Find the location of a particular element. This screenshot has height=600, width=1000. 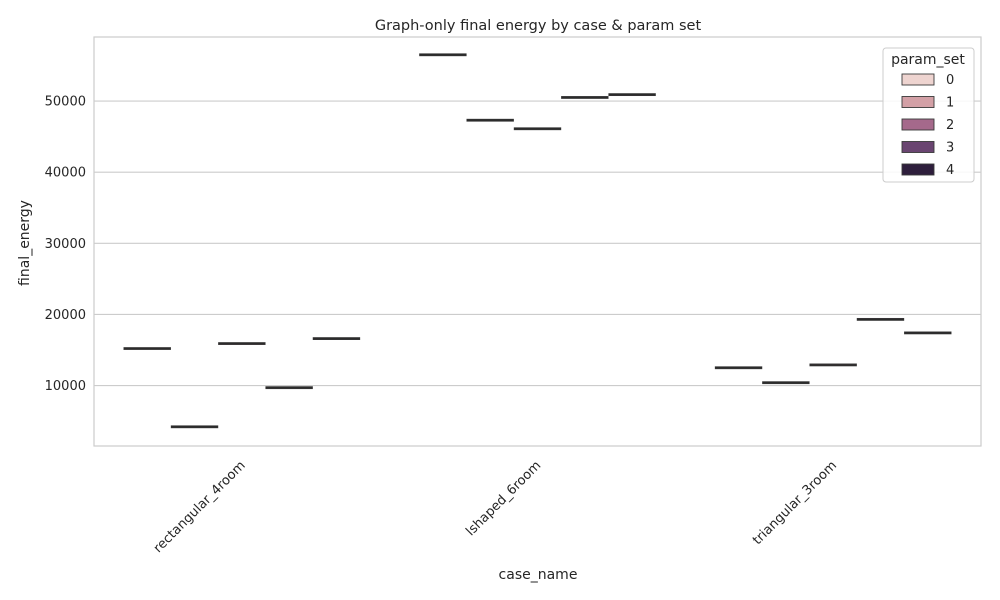

y-tick-label: 20000 is located at coordinates (65, 315).